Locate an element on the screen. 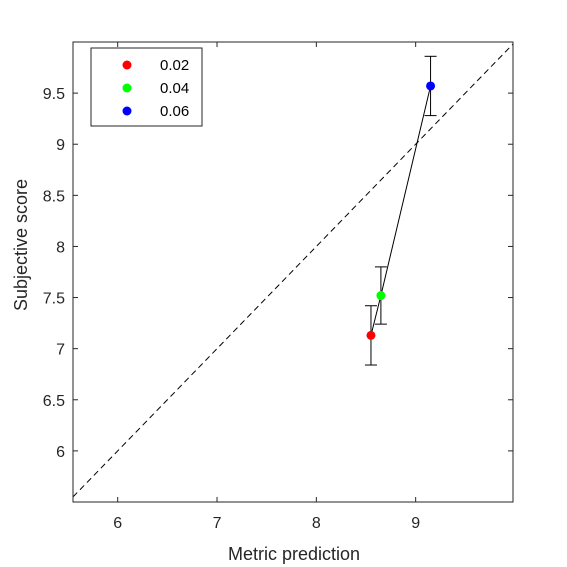  y-tick-label: 9.5 is located at coordinates (54, 94).